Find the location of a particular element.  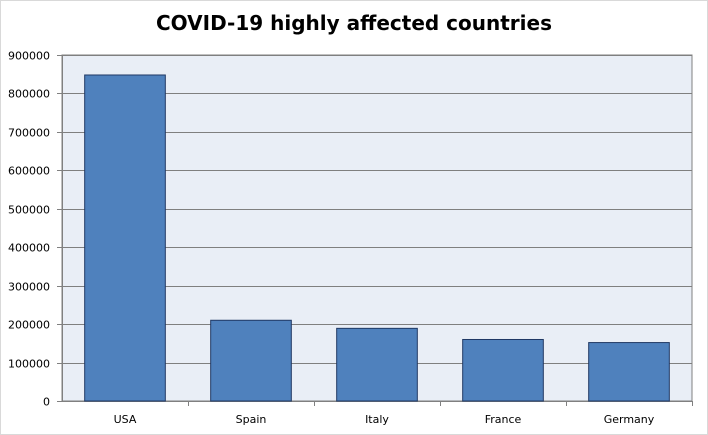

y-tick-label: 600000 is located at coordinates (29, 171).